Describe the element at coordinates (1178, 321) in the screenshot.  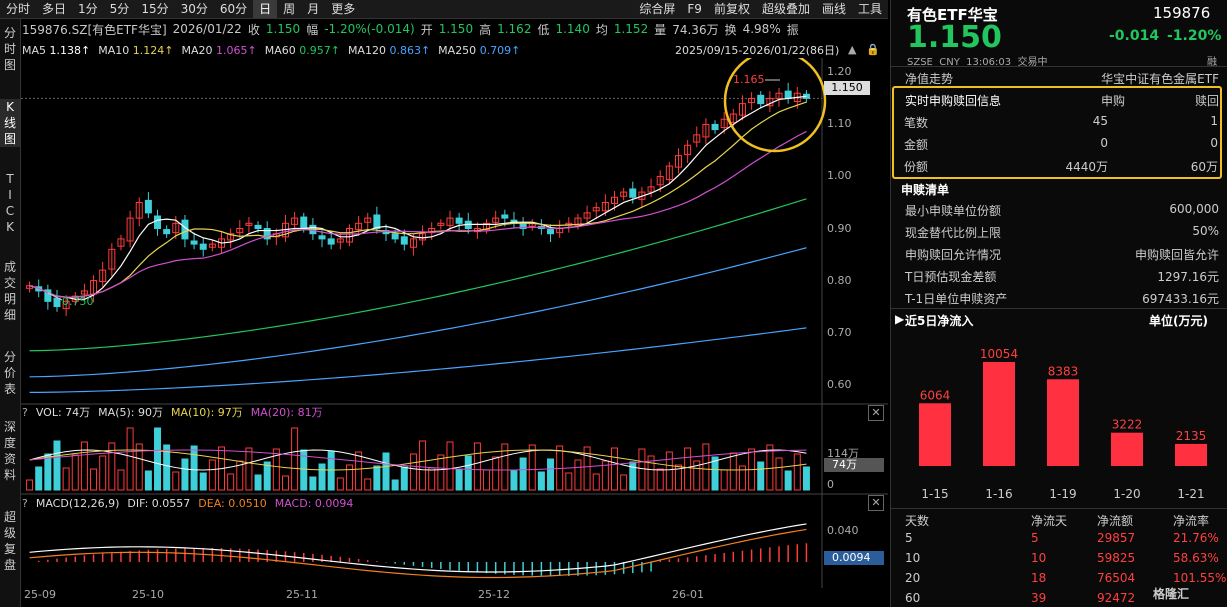
I see `flow-unit: 单位(万元)` at that location.